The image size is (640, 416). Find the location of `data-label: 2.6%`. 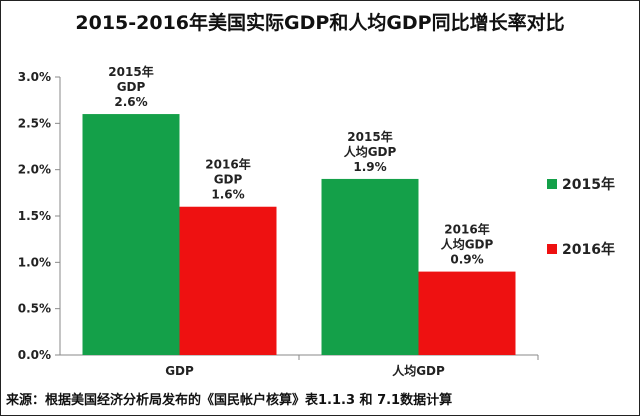

data-label: 2.6% is located at coordinates (130, 102).